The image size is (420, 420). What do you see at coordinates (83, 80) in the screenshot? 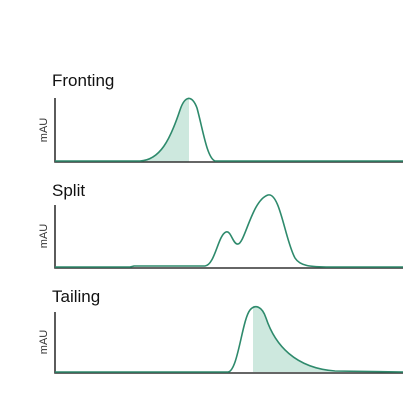
I see `panel-title: Fronting` at bounding box center [83, 80].